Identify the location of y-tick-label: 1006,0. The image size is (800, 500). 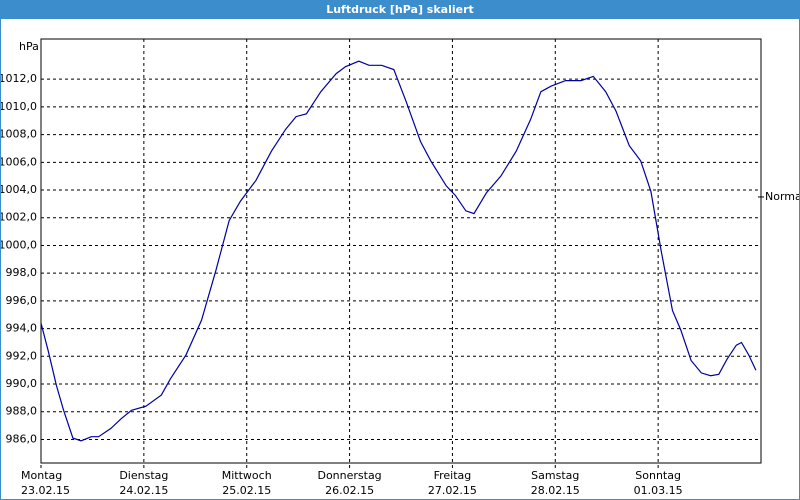
(19, 161).